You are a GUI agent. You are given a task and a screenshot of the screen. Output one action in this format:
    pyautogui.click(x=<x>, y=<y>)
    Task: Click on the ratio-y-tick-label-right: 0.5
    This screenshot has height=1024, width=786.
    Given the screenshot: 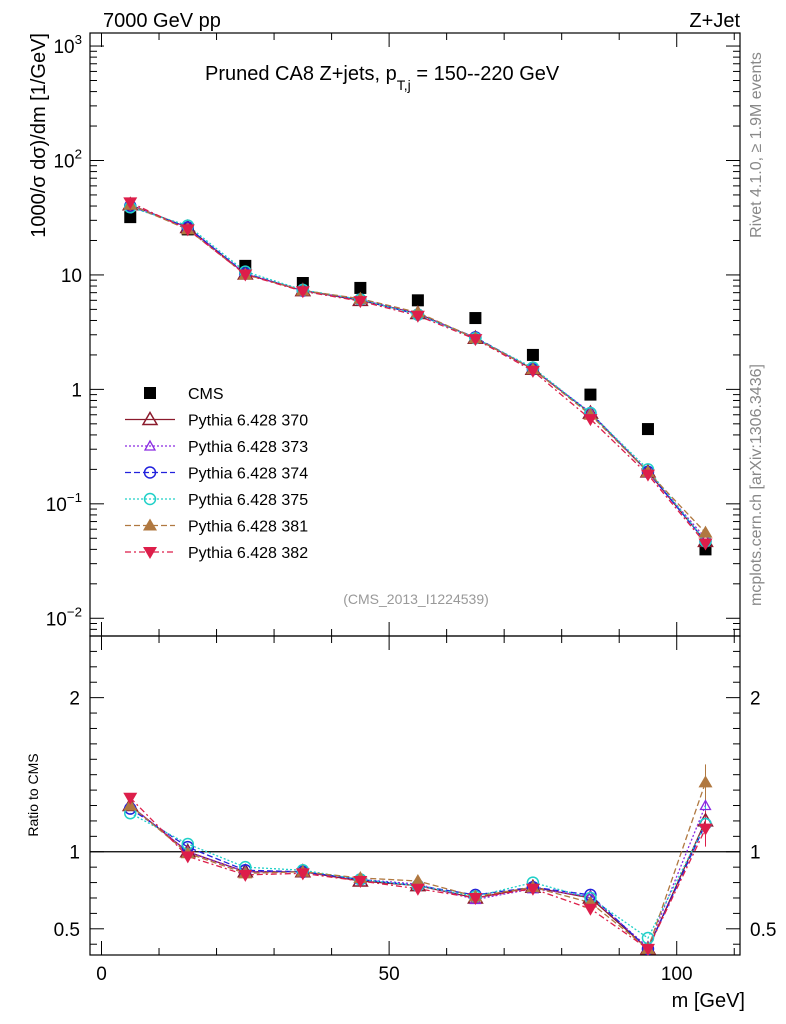 What is the action you would take?
    pyautogui.click(x=763, y=930)
    